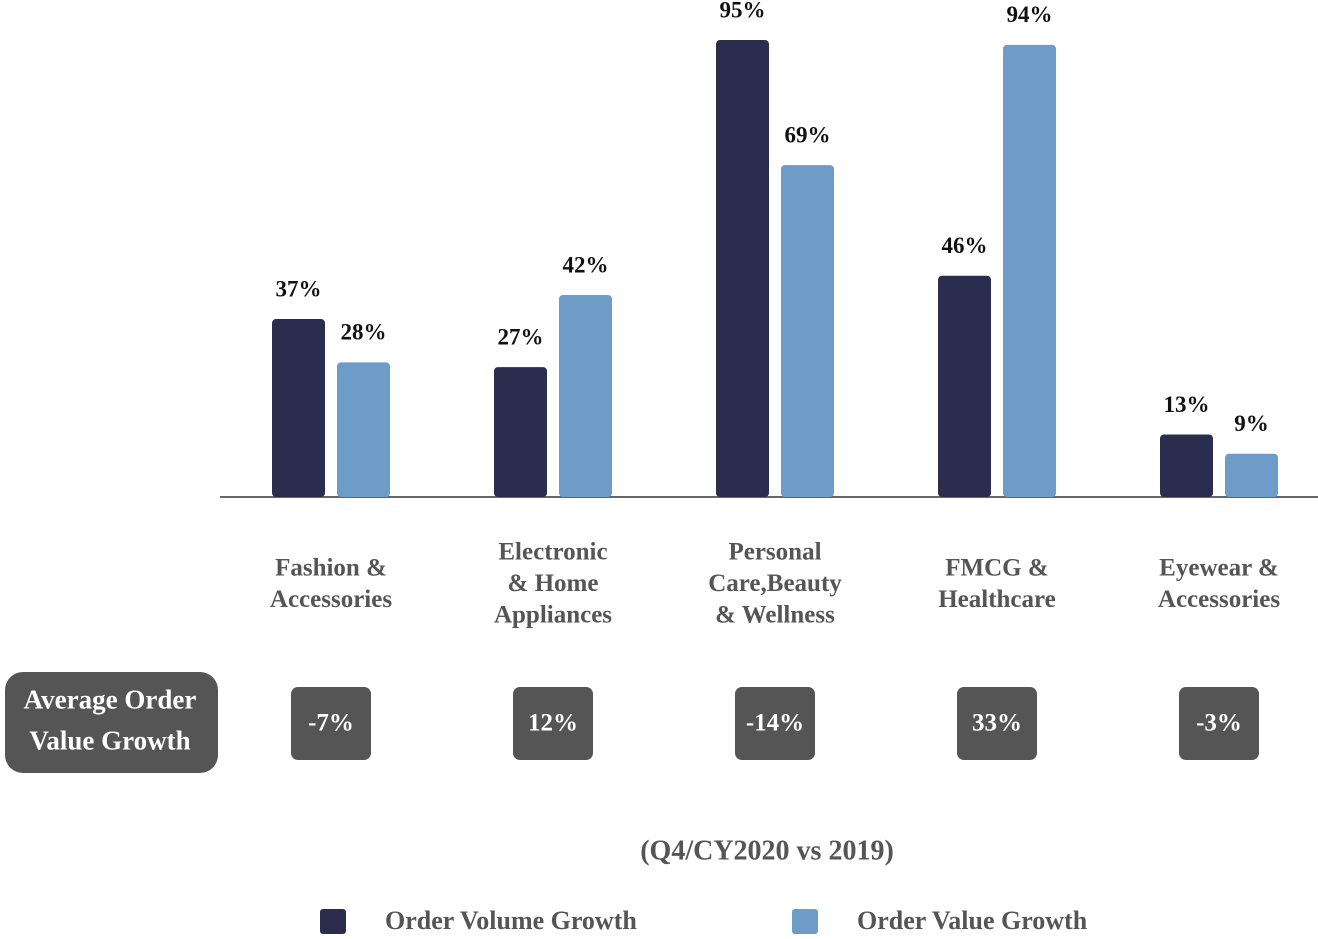 This screenshot has height=939, width=1318. I want to click on text-line: & Wellness, so click(775, 614).